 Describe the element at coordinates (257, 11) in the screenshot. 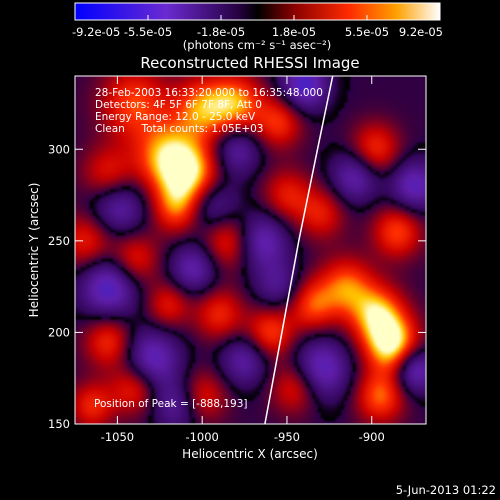

I see `colorbar` at that location.